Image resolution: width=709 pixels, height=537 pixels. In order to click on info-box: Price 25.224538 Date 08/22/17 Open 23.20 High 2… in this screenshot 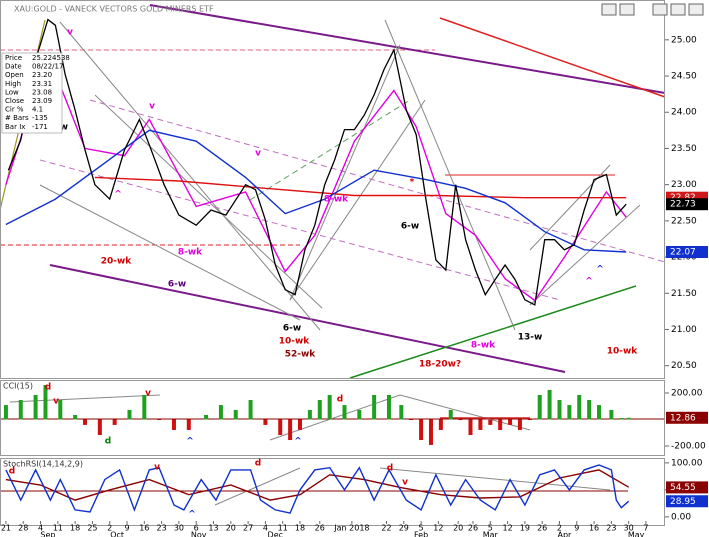, I will do `click(35, 93)`.